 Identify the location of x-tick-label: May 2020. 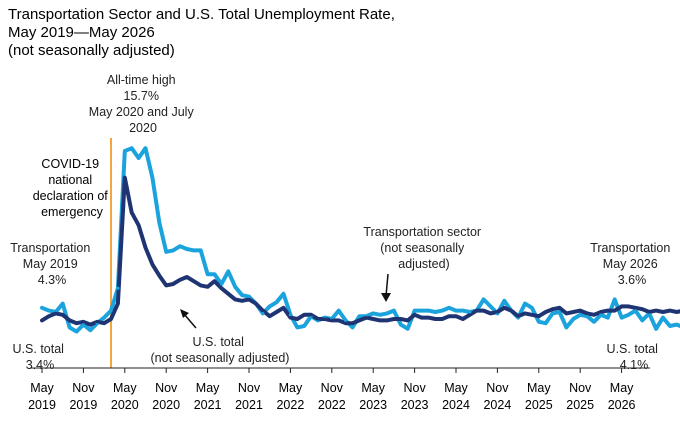
(125, 396).